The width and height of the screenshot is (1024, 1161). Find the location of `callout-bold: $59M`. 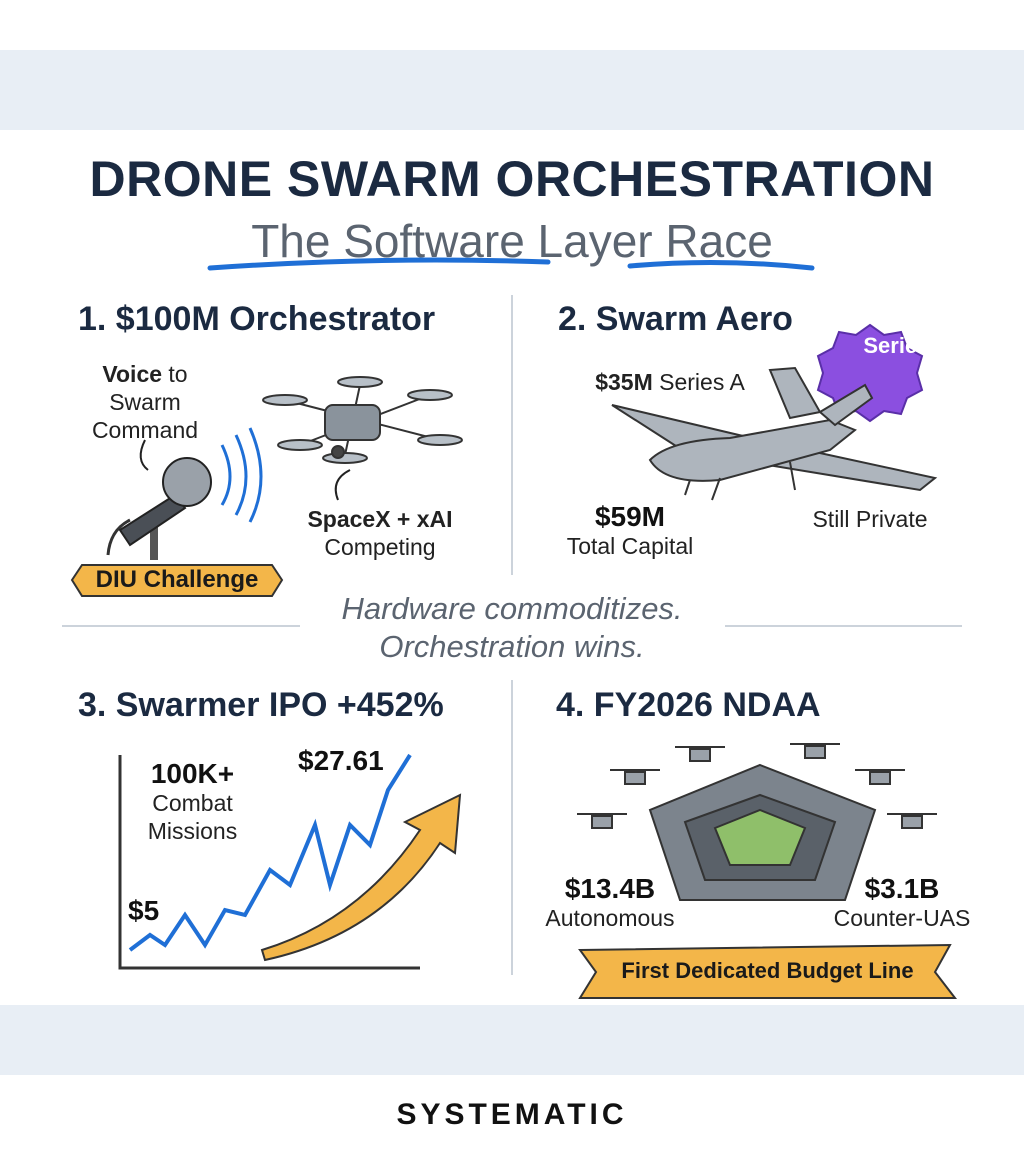

callout-bold: $59M is located at coordinates (630, 516).